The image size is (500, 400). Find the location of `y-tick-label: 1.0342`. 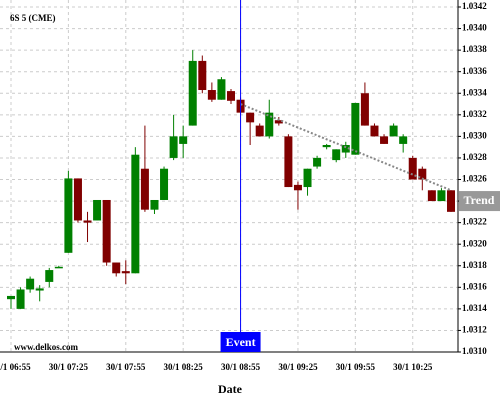

y-tick-label: 1.0342 is located at coordinates (474, 6).